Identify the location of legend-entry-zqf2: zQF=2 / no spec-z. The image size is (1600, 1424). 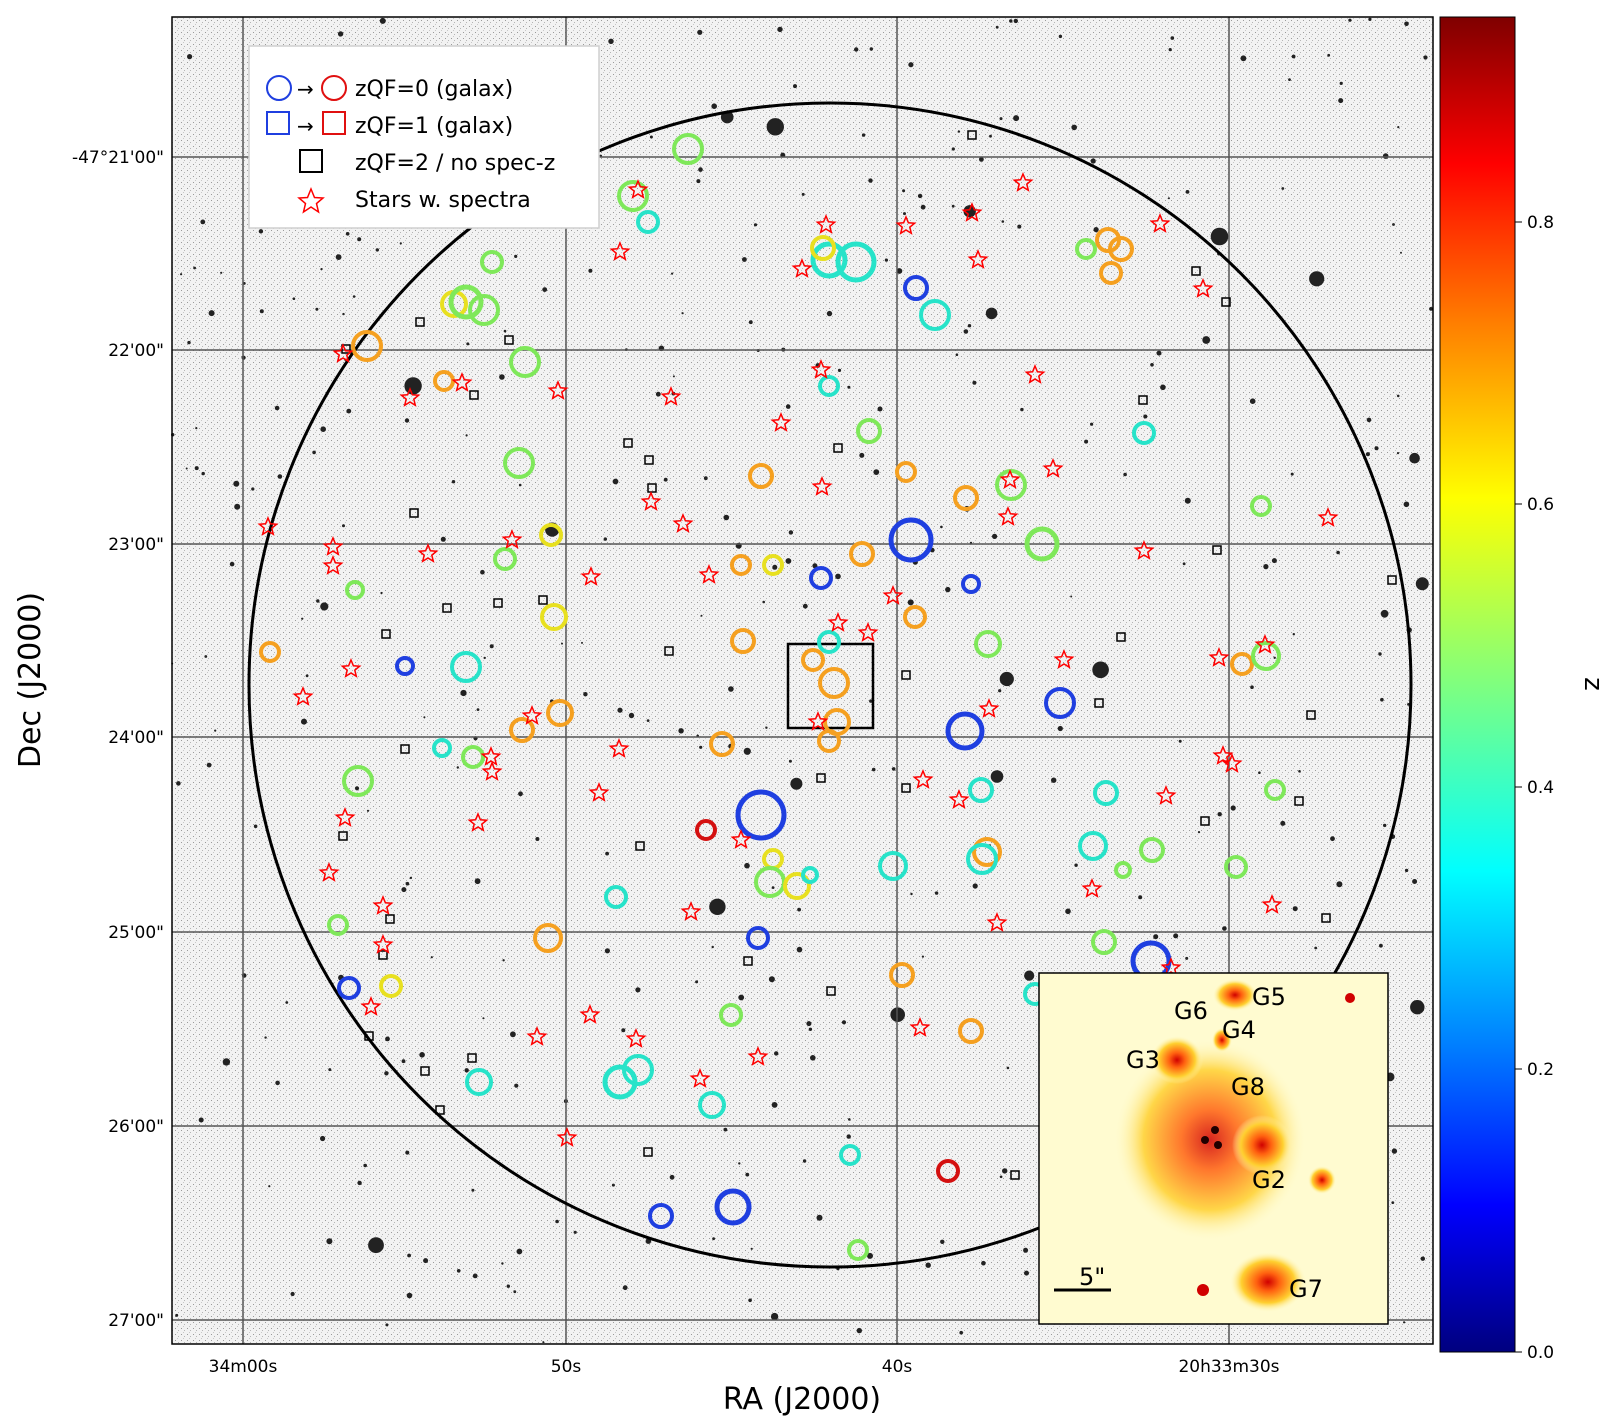
(427, 162).